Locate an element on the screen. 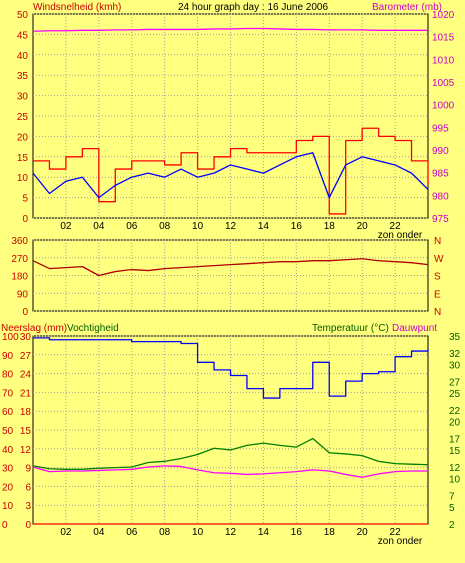 The height and width of the screenshot is (563, 465). wind-zon-onder-label: zon onder is located at coordinates (400, 235).